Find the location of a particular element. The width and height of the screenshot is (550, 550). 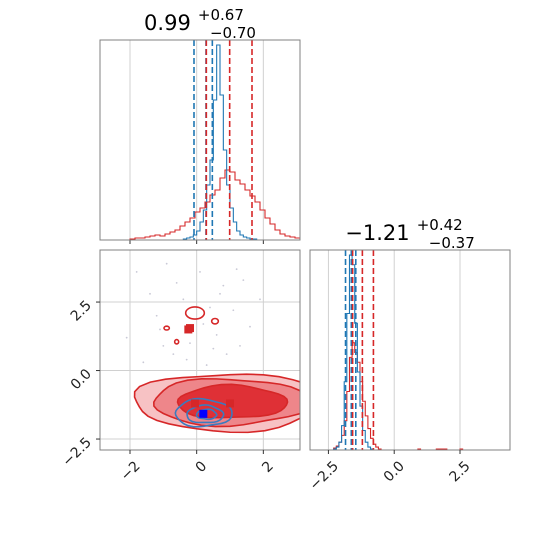

joint-x-ticks: −2 0 2 is located at coordinates (197, 467).